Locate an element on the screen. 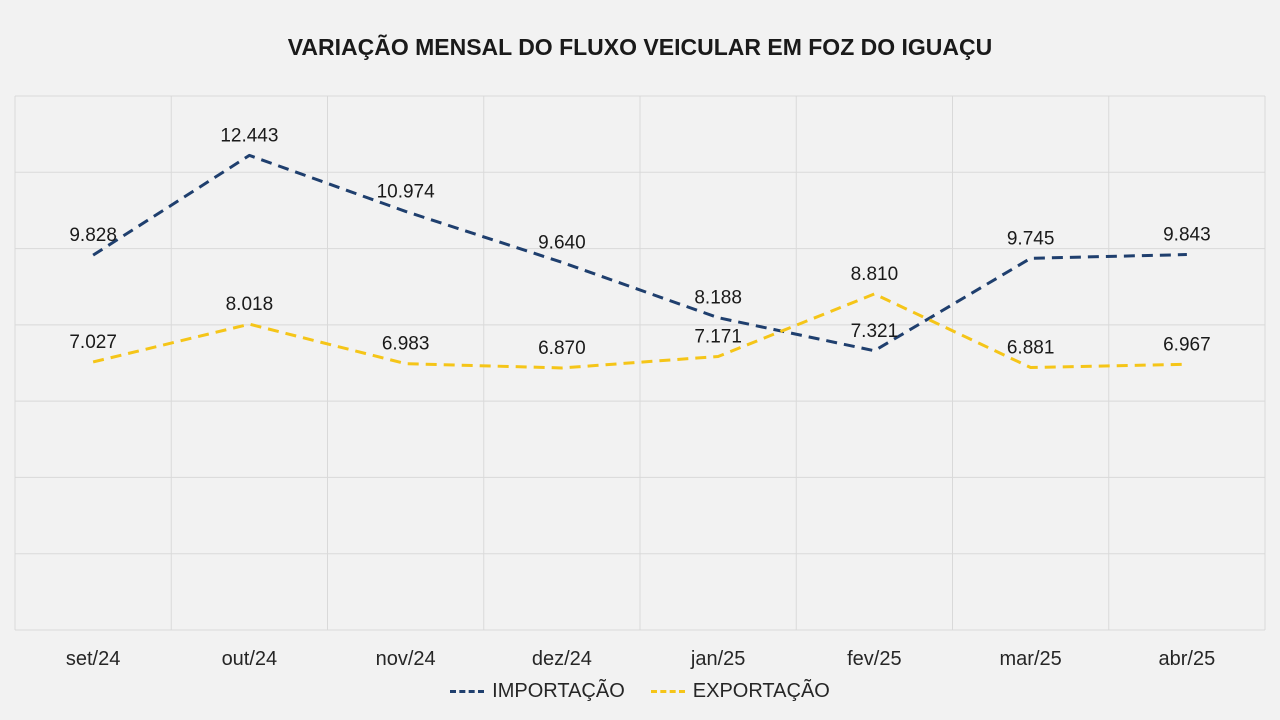 The image size is (1280, 720). legend-item-importacao: IMPORTAÇÃO is located at coordinates (537, 691).